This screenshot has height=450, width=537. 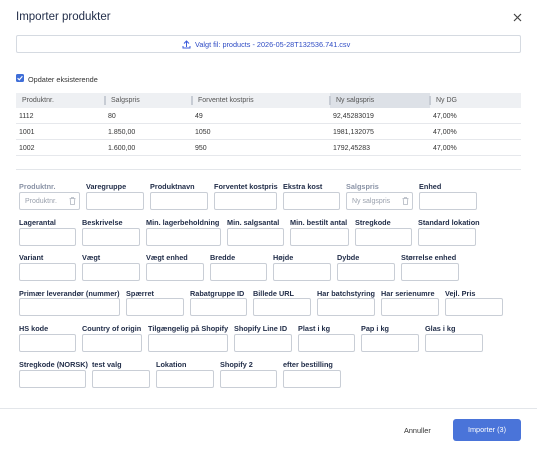 What do you see at coordinates (440, 328) in the screenshot?
I see `field-label: Glas i kg` at bounding box center [440, 328].